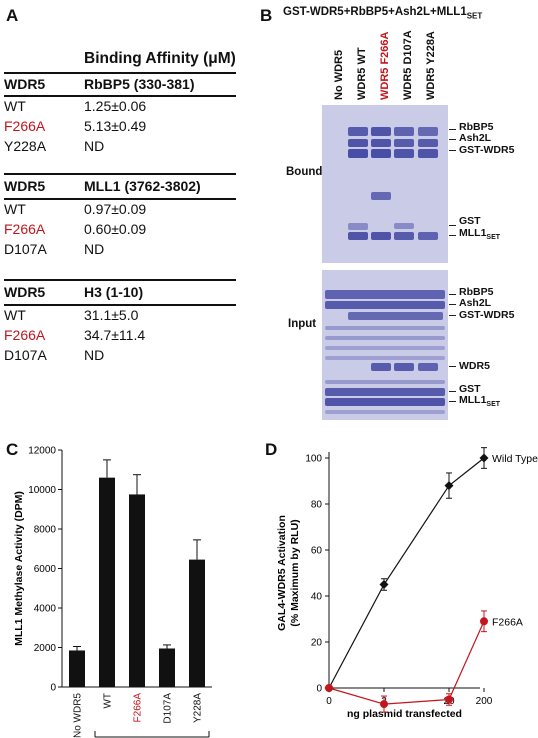 The image size is (538, 738). Describe the element at coordinates (487, 150) in the screenshot. I see `band-label: GST-WDR5` at that location.